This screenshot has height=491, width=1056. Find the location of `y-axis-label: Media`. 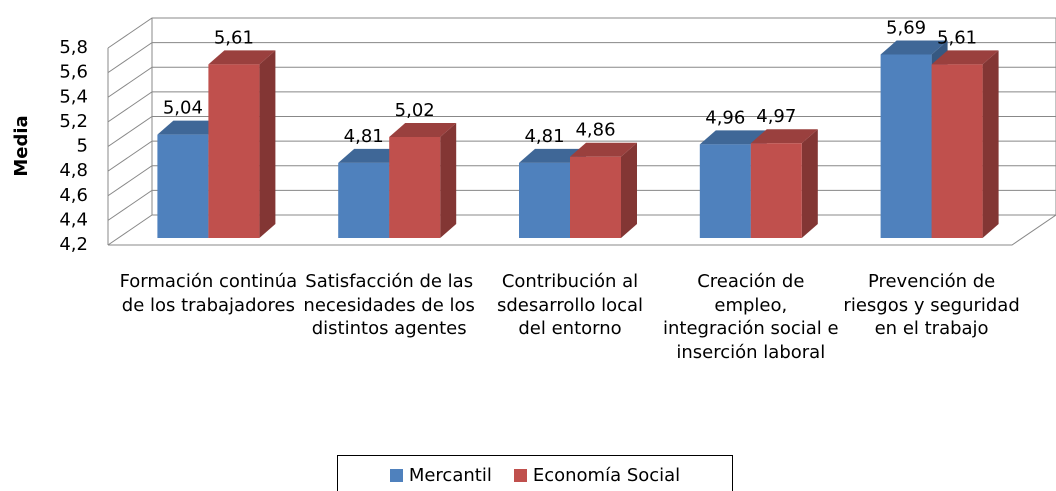

y-axis-label: Media is located at coordinates (21, 145).